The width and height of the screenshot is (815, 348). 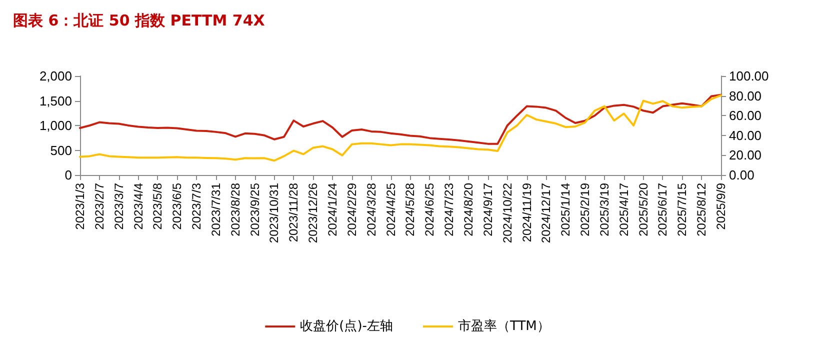 I want to click on x-tick-label: 2023/9/25, so click(x=255, y=209).